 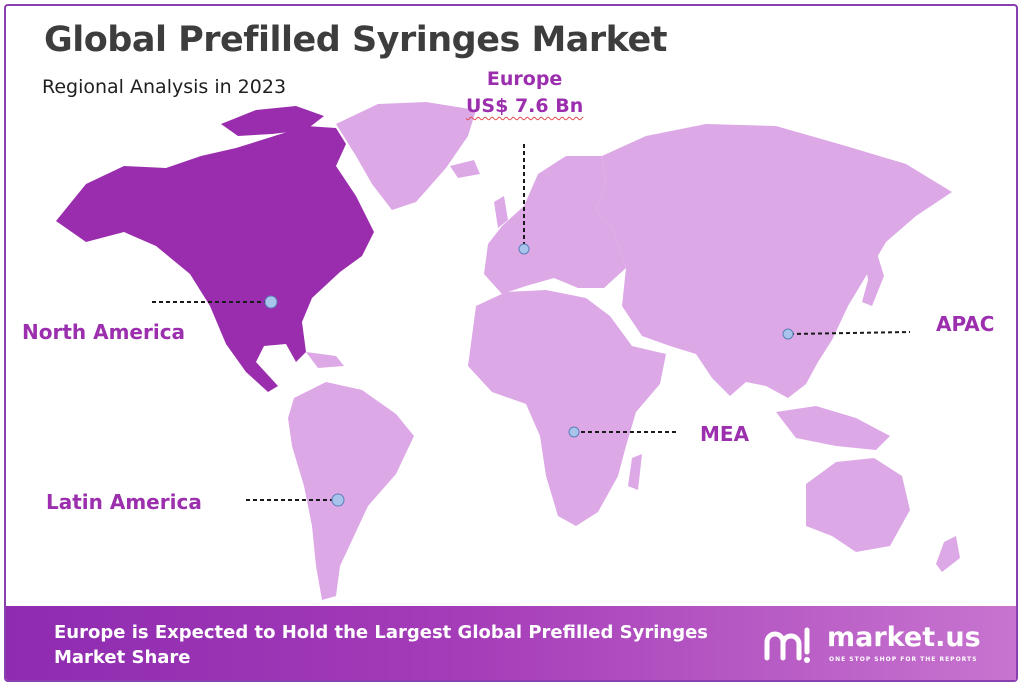 What do you see at coordinates (948, 554) in the screenshot?
I see `new-zealand-shape` at bounding box center [948, 554].